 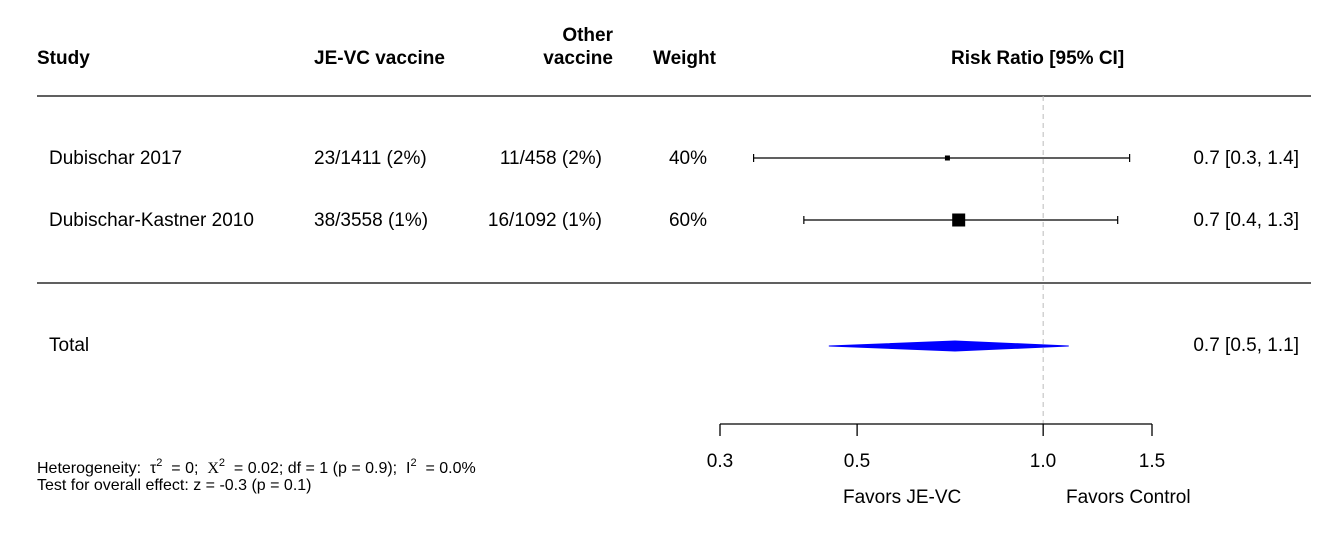 I want to click on pooled-diamond, so click(x=948, y=346).